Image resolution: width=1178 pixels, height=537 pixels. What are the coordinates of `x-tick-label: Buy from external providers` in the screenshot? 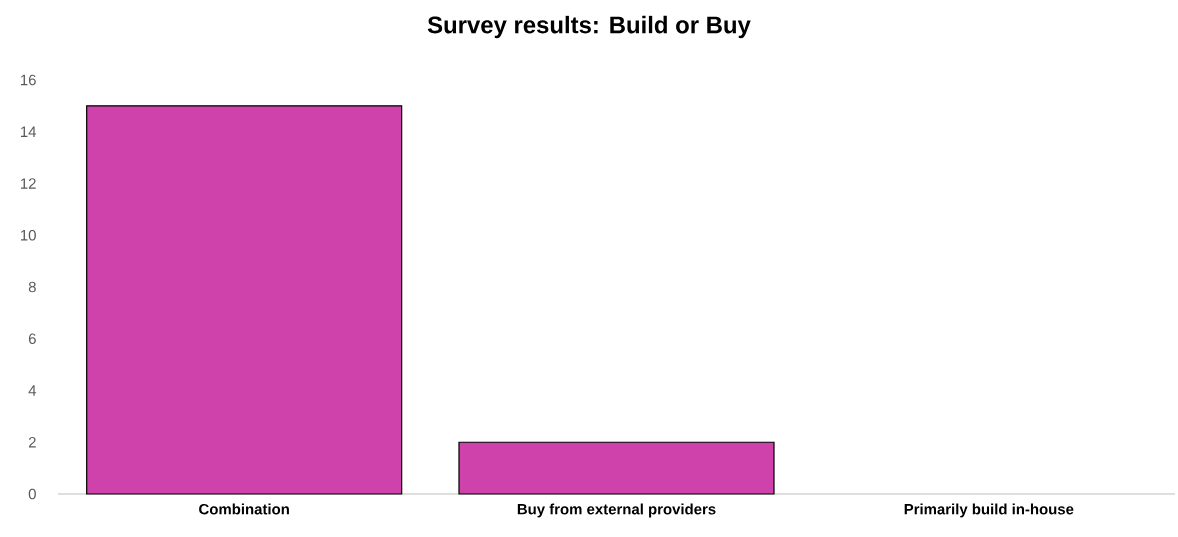 It's located at (616, 510).